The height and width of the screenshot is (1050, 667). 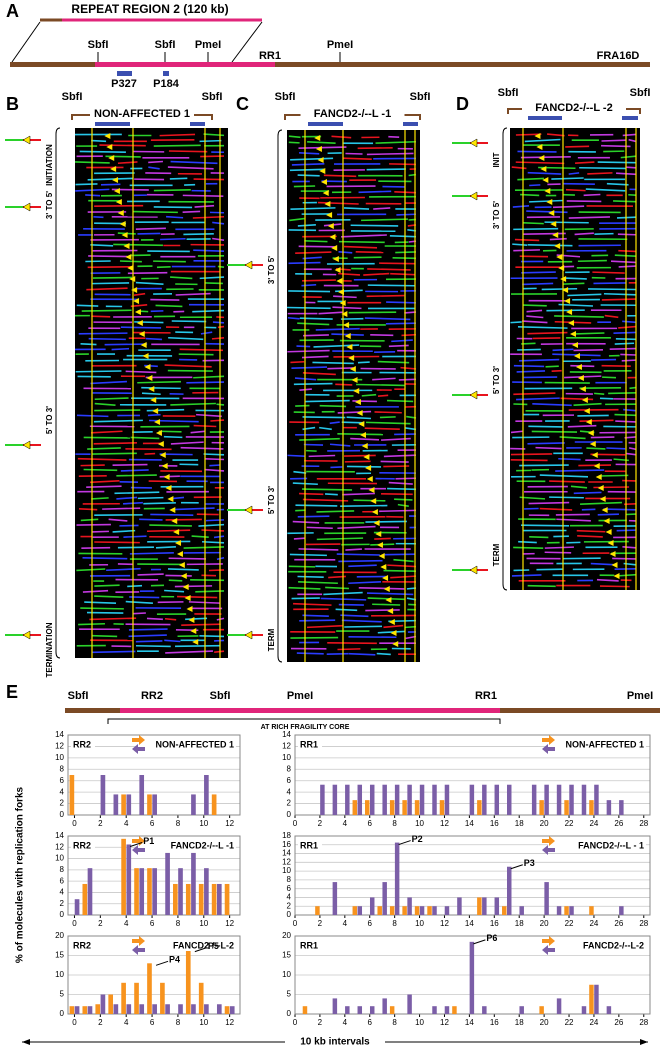 What do you see at coordinates (59, 734) in the screenshot?
I see `y-tick-label: 14` at bounding box center [59, 734].